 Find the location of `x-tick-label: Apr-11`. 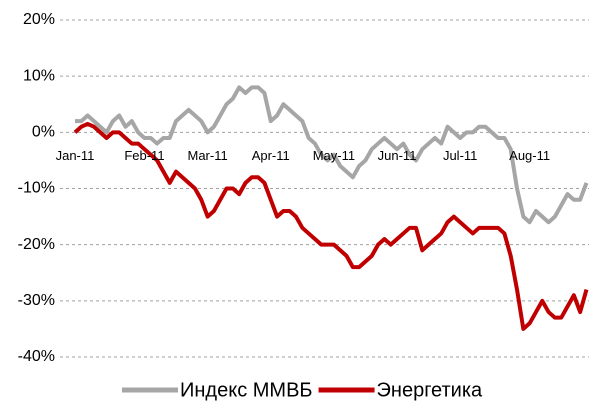

x-tick-label: Apr-11 is located at coordinates (271, 155).